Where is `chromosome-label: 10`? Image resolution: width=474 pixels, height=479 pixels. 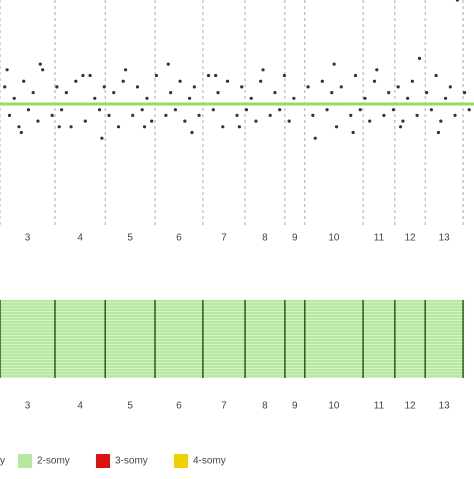
chromosome-label: 10 is located at coordinates (334, 406).